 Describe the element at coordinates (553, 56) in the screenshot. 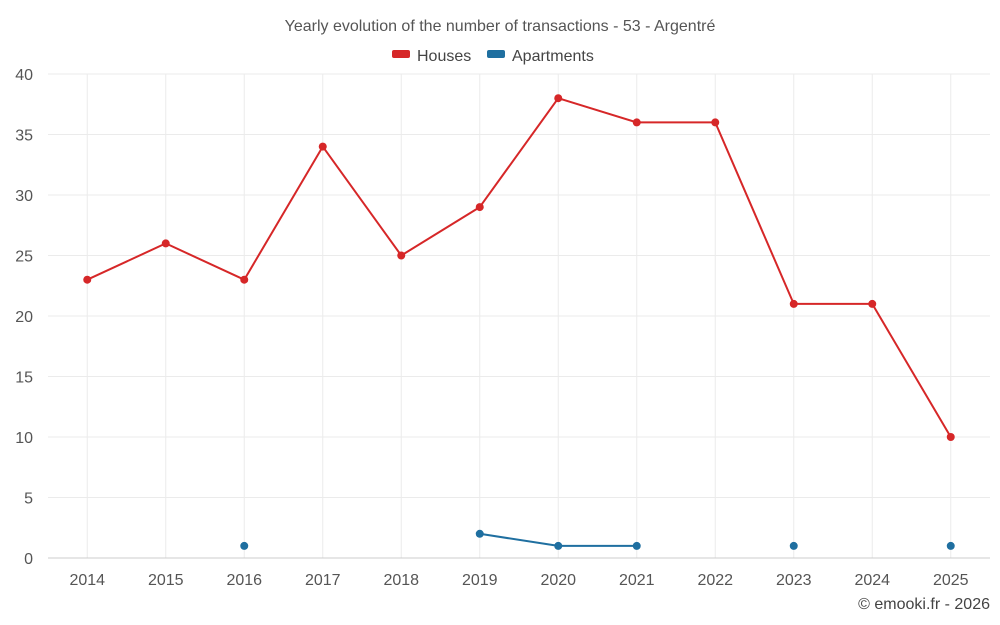

I see `legend-label-apartments: Apartments` at that location.